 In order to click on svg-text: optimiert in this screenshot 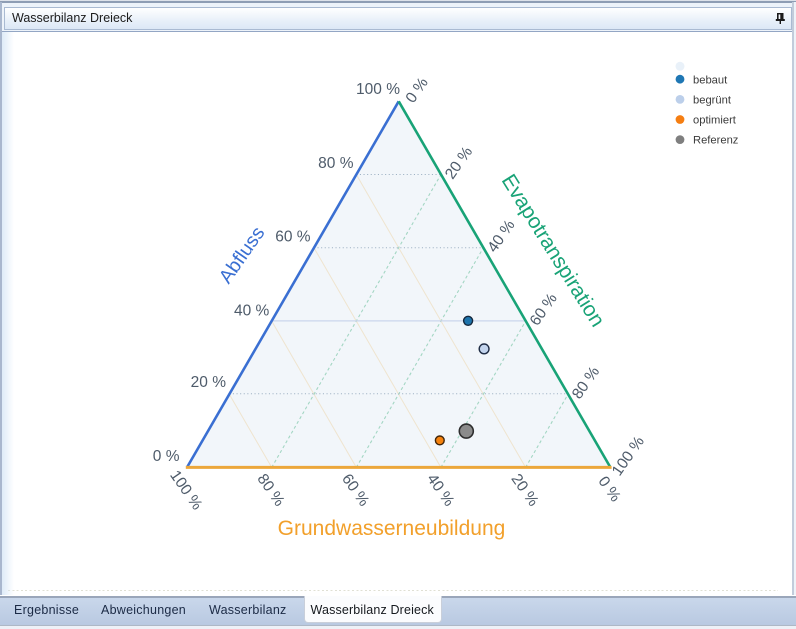, I will do `click(715, 121)`.